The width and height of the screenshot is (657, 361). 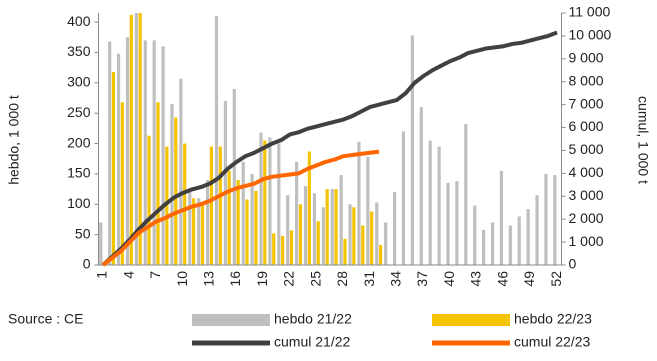 What do you see at coordinates (586, 218) in the screenshot?
I see `y2-tick-label: 2 000` at bounding box center [586, 218].